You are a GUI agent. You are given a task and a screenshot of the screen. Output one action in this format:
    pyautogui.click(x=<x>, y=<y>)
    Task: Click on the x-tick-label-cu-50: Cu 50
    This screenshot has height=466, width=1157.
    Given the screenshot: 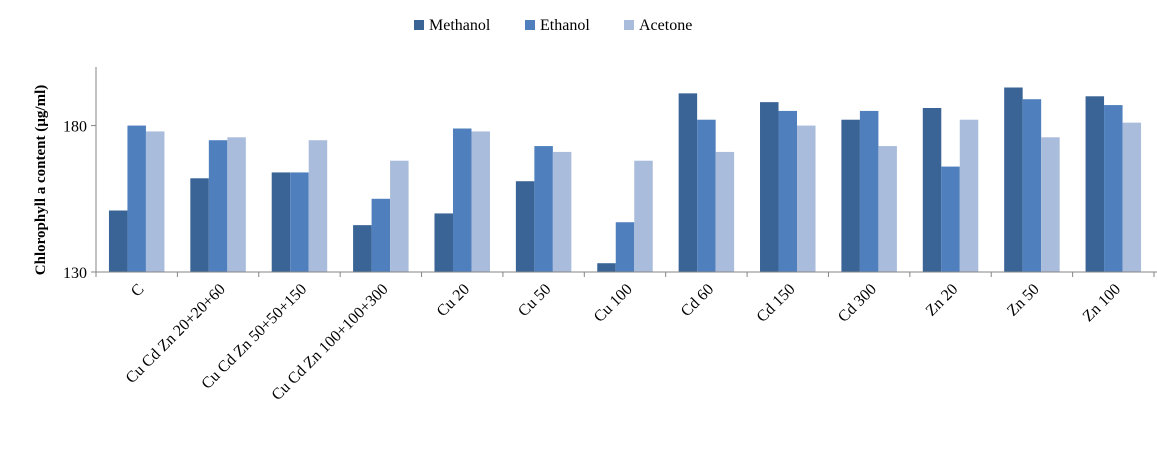 What is the action you would take?
    pyautogui.click(x=534, y=300)
    